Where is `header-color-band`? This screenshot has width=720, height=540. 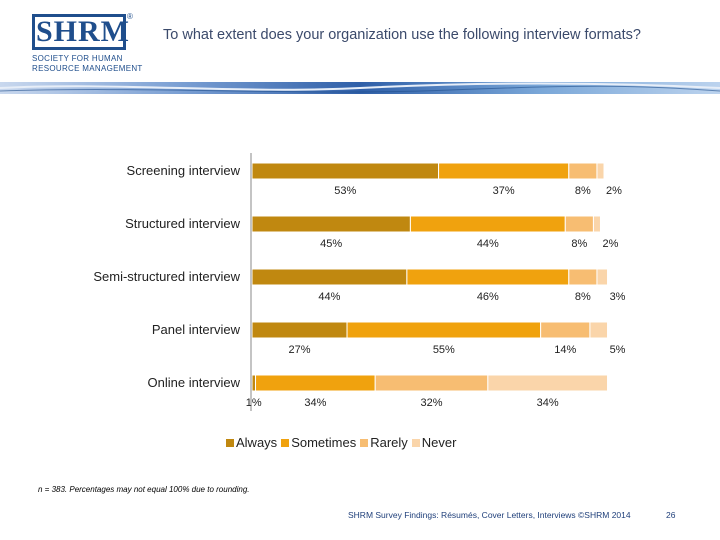
header-color-band is located at coordinates (360, 88).